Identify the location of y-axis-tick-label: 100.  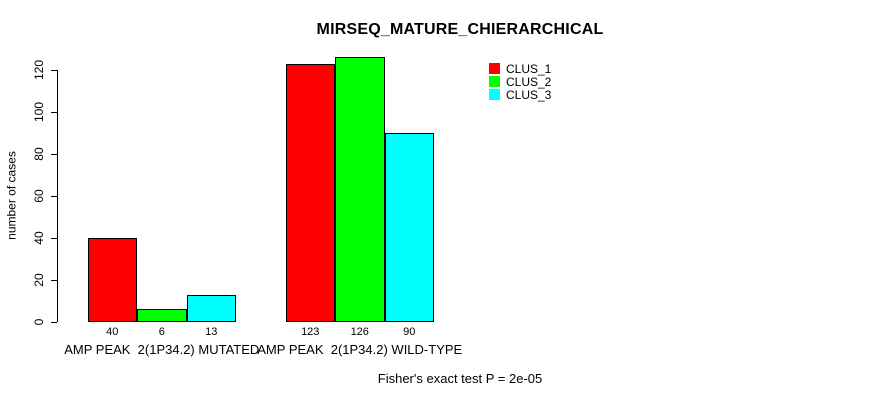
(39, 112).